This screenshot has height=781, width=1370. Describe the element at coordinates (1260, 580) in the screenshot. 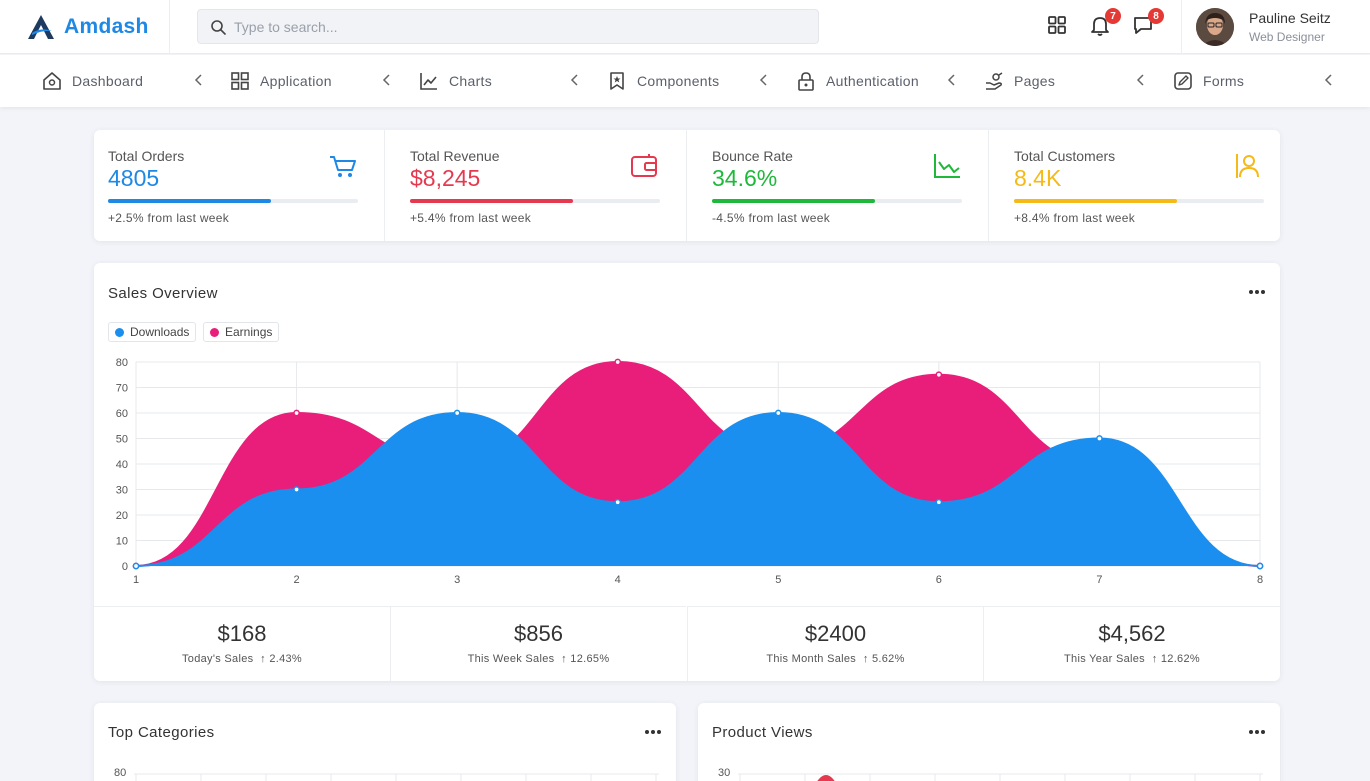

I see `x-tick-label: 8` at that location.